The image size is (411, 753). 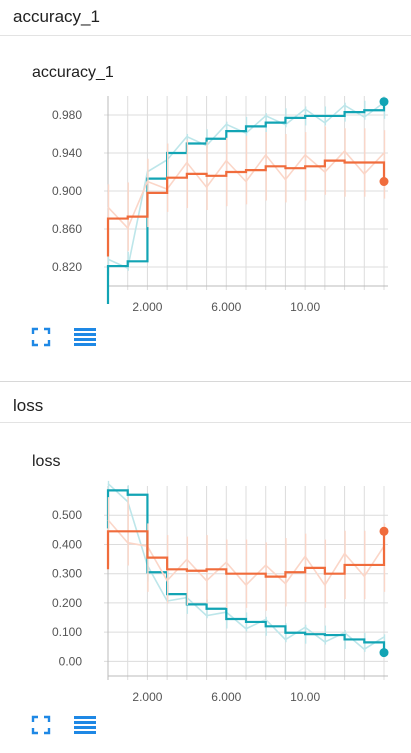 What do you see at coordinates (67, 603) in the screenshot?
I see `y-tick-label: 0.200` at bounding box center [67, 603].